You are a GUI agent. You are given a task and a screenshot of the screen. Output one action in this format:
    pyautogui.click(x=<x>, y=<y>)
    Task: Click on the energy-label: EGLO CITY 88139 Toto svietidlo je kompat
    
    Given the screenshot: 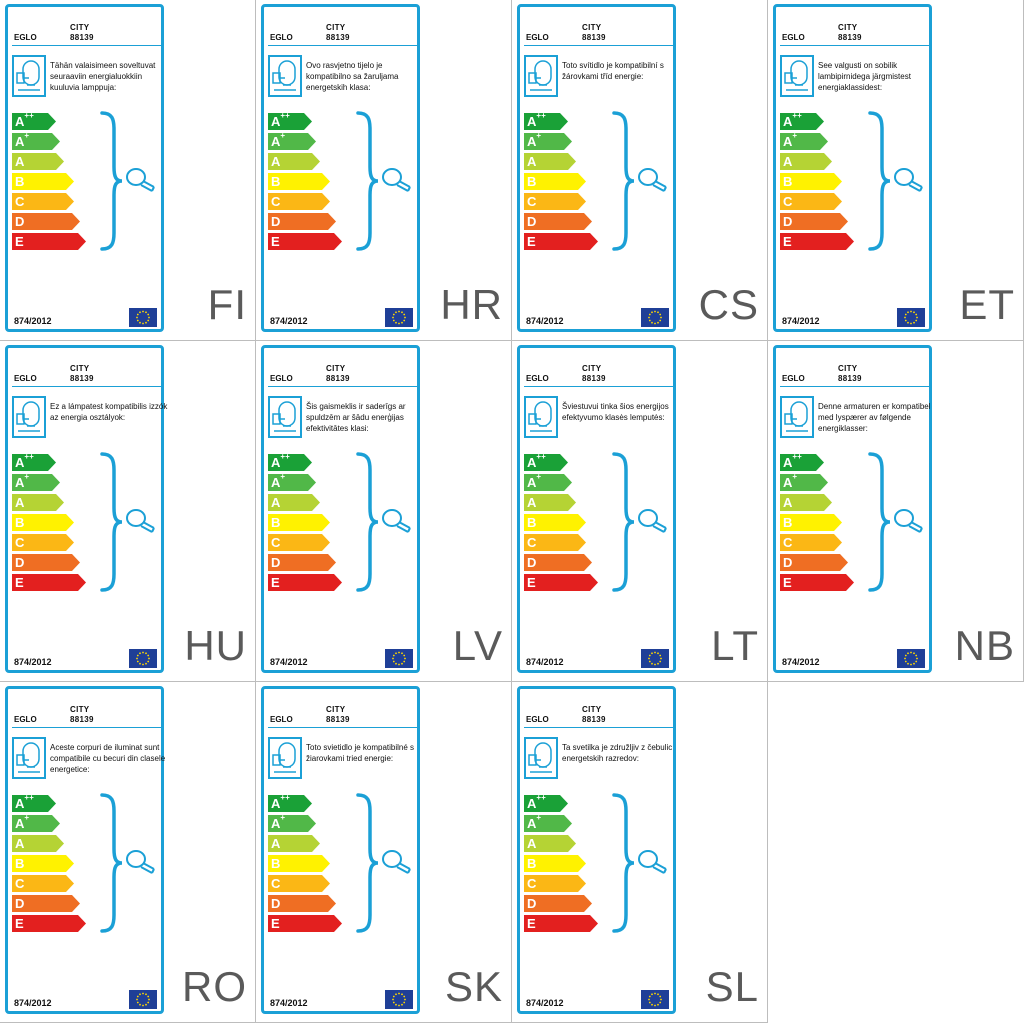 What is the action you would take?
    pyautogui.click(x=340, y=850)
    